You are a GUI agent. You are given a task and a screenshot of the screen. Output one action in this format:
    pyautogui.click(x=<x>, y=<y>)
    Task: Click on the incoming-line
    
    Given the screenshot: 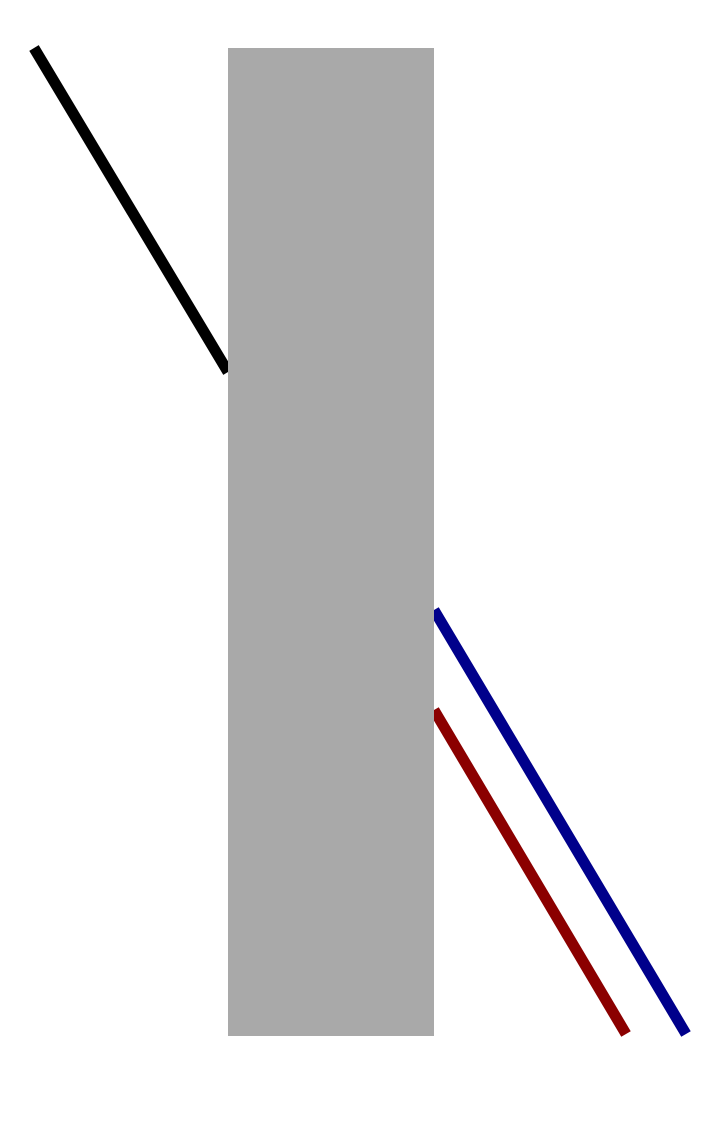 What is the action you would take?
    pyautogui.click(x=131, y=210)
    